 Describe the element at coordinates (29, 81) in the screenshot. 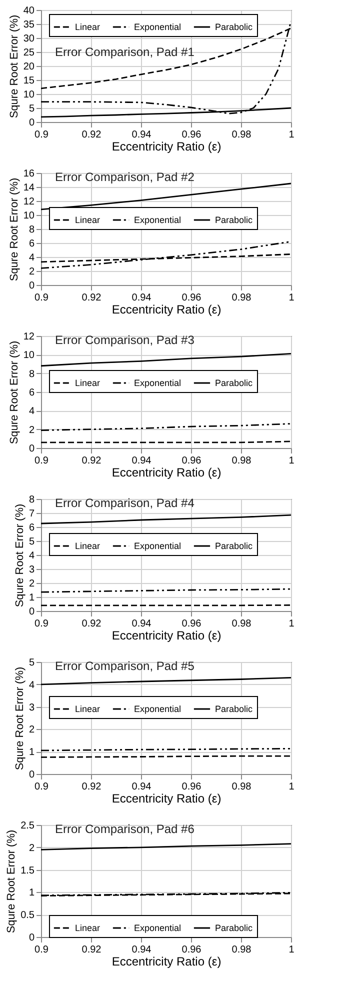

I see `y-tick-label: 15` at that location.